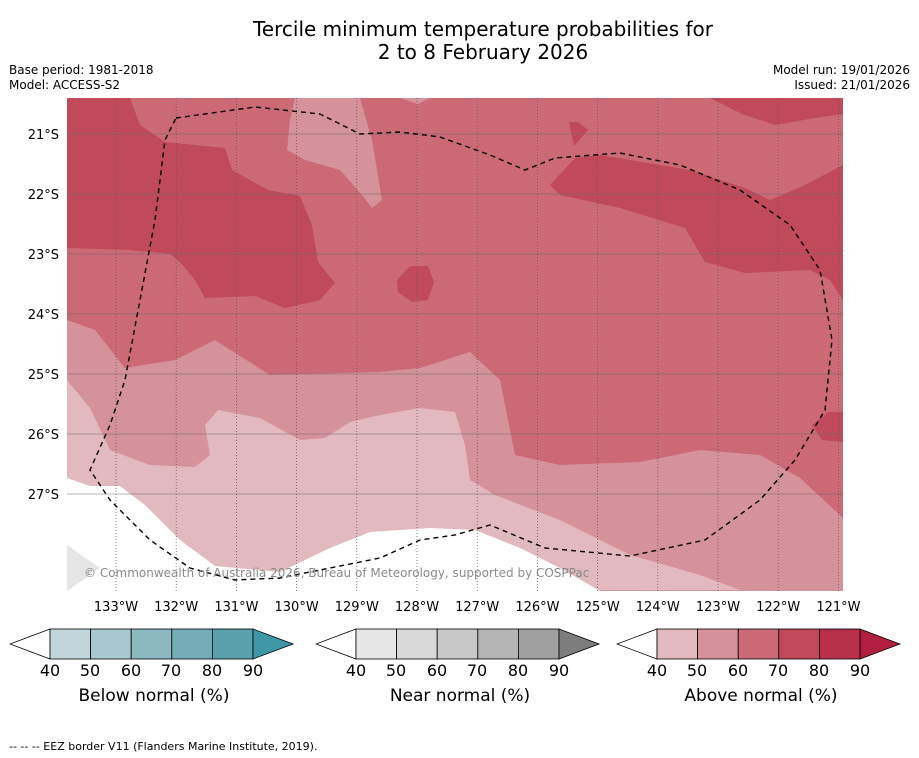  Describe the element at coordinates (417, 607) in the screenshot. I see `longitude-label: 128°W` at that location.